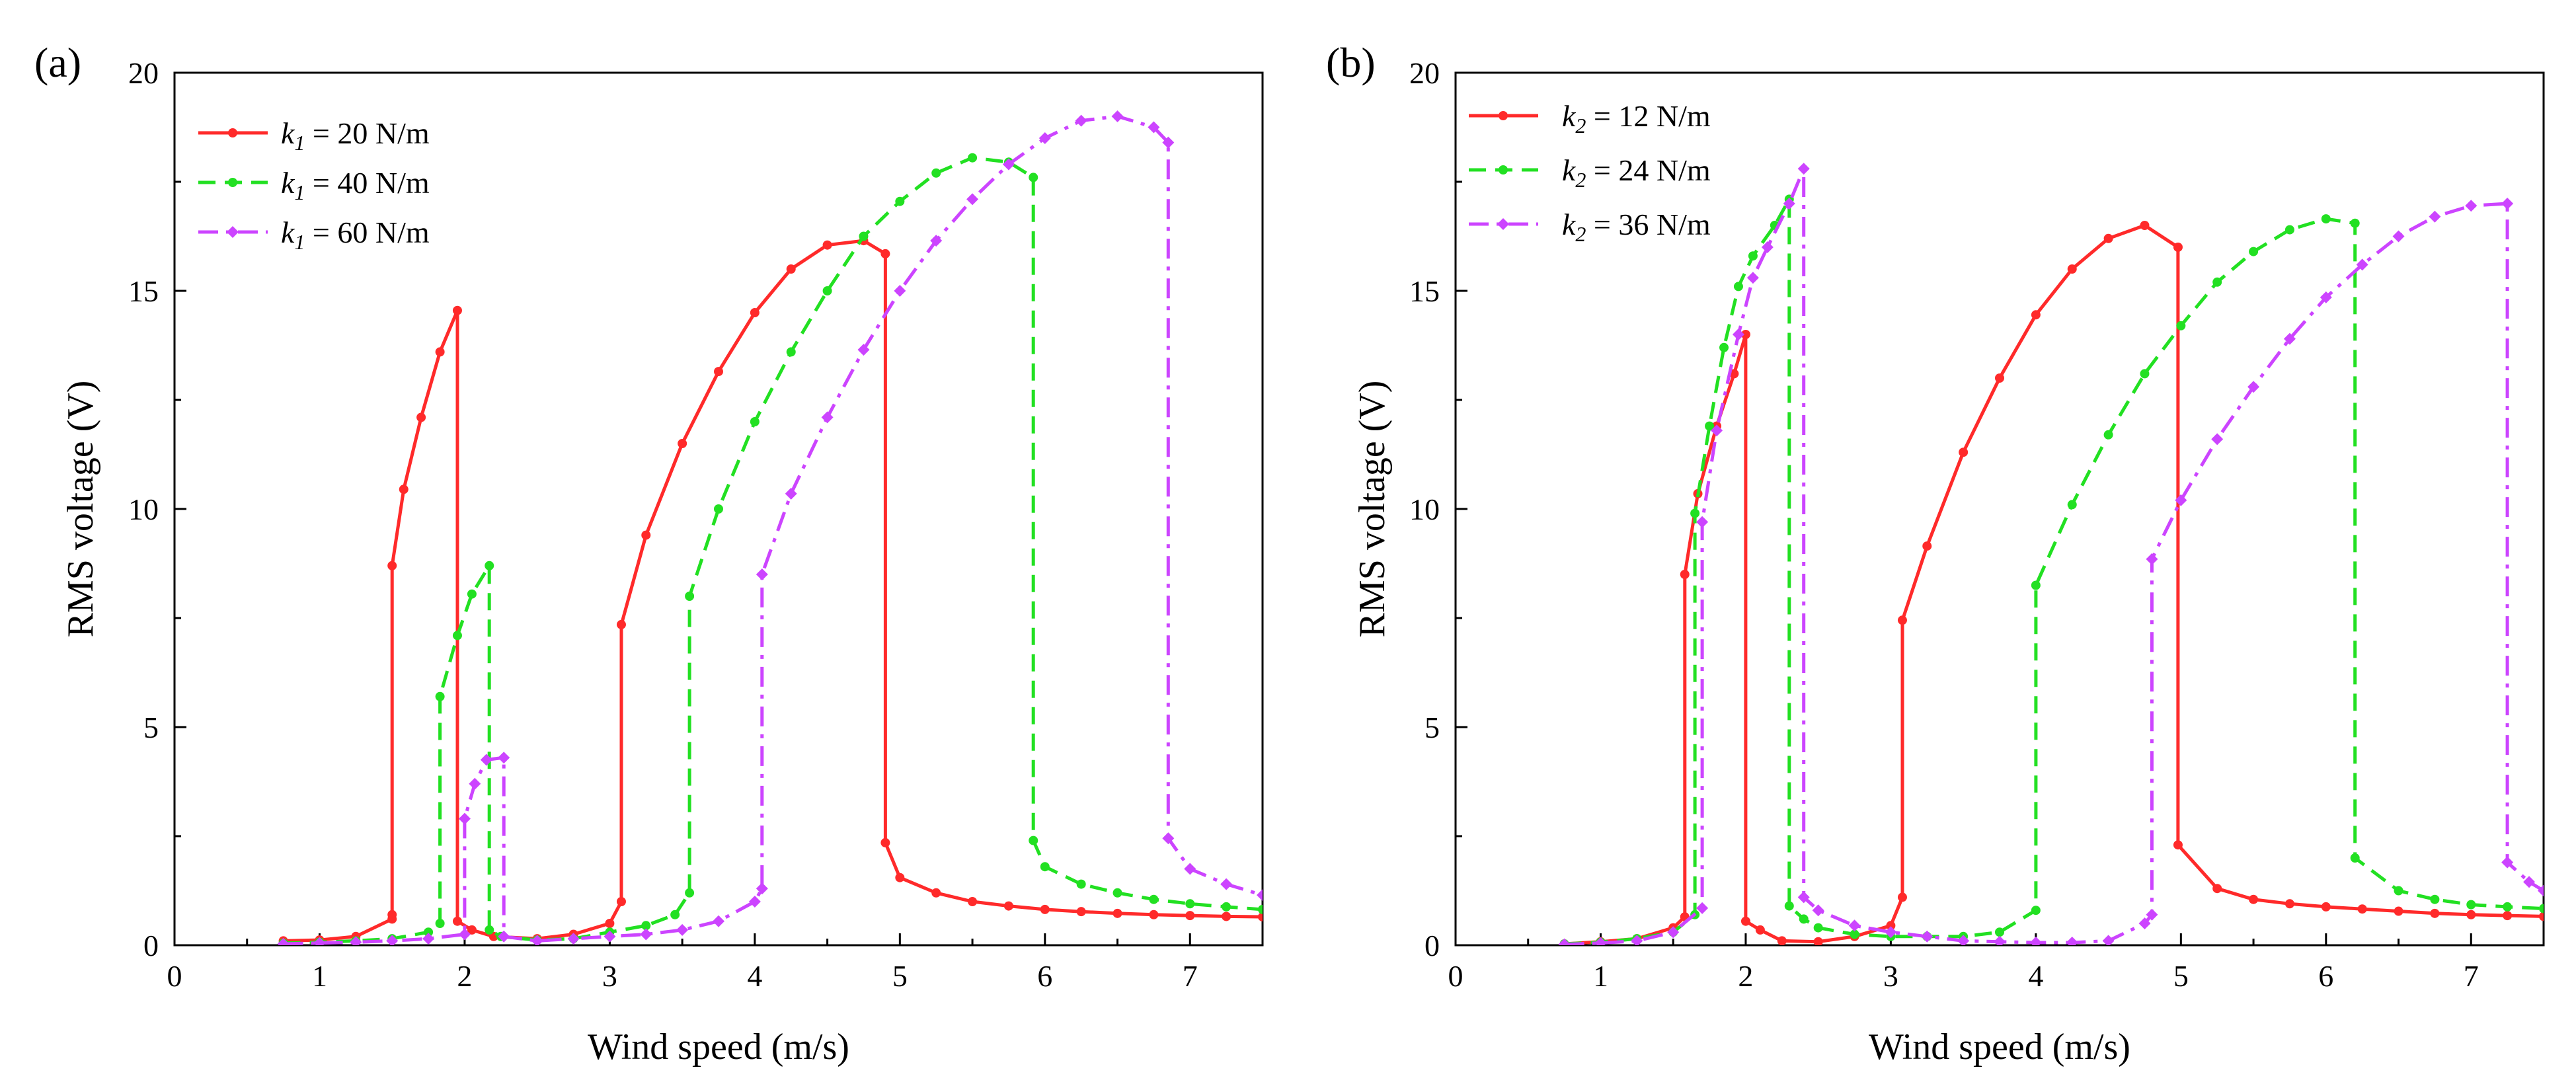 The image size is (2576, 1088). What do you see at coordinates (355, 136) in the screenshot?
I see `legend-label-k1-20: k1 = 20 N/m` at bounding box center [355, 136].